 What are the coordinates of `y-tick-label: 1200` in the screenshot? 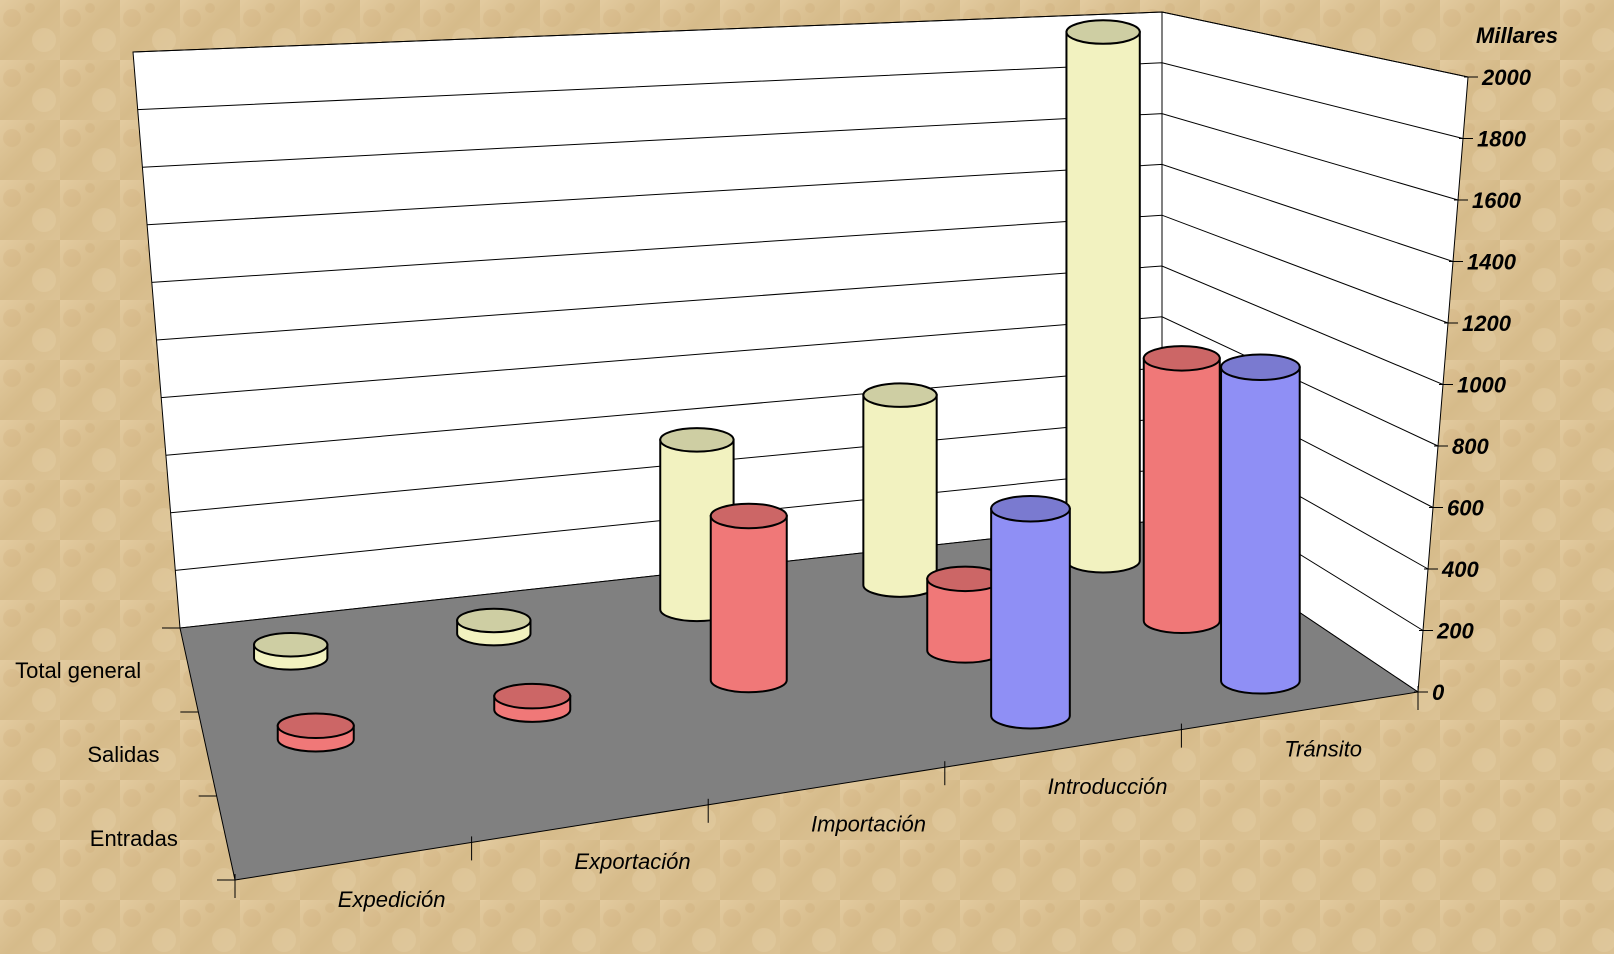 It's located at (1487, 323).